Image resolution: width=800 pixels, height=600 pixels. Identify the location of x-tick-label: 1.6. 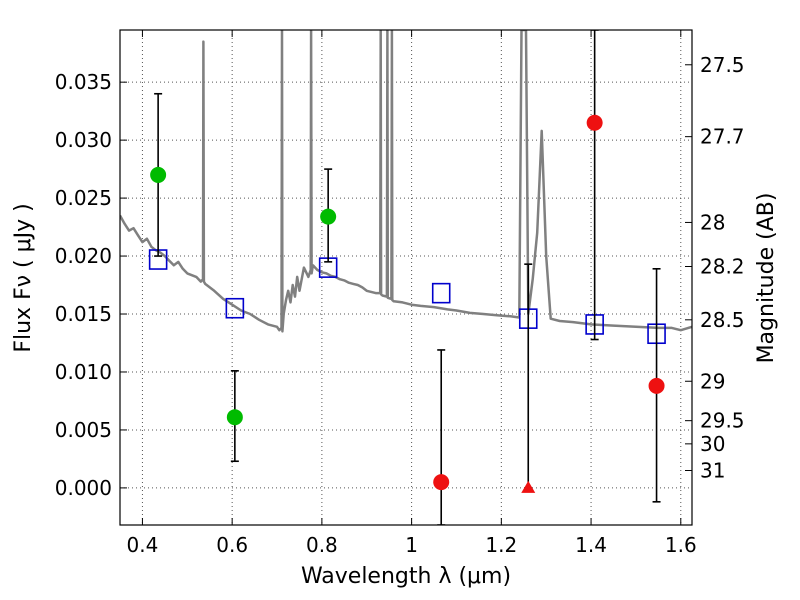
(681, 545).